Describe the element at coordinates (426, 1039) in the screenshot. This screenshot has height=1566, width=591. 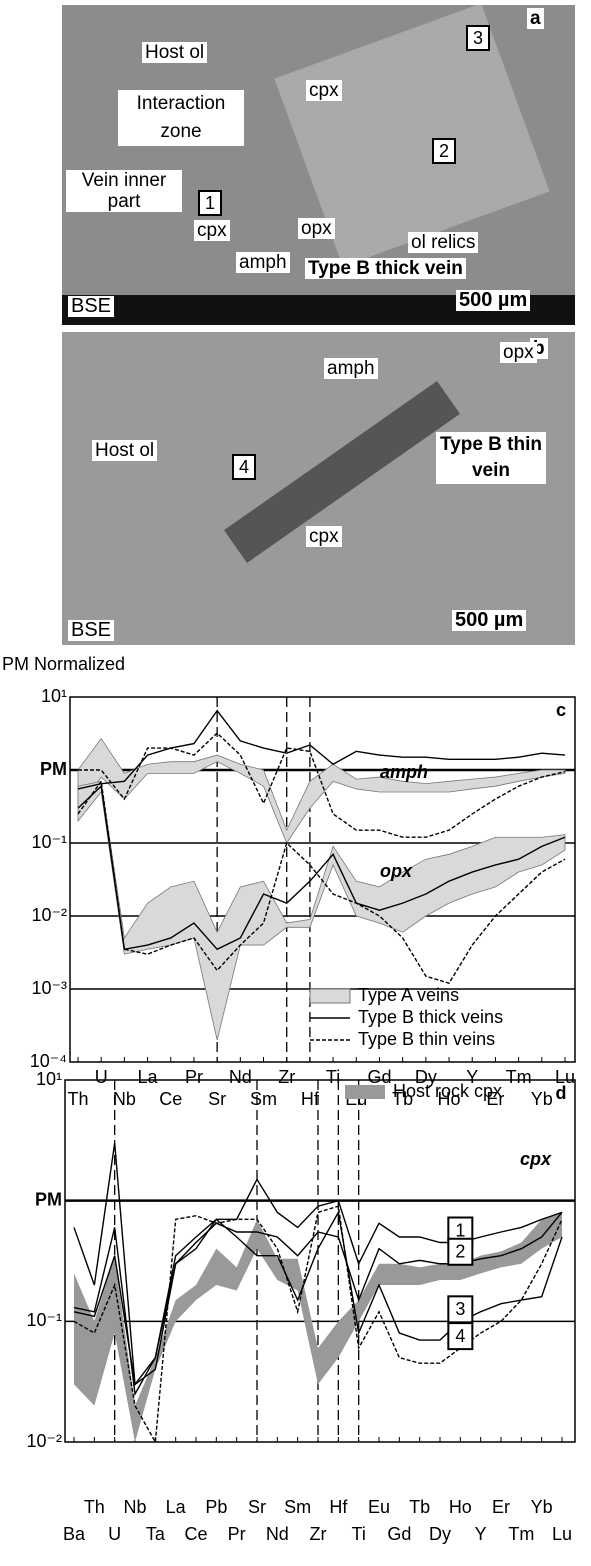
I see `legend-label: Type B thin veins` at that location.